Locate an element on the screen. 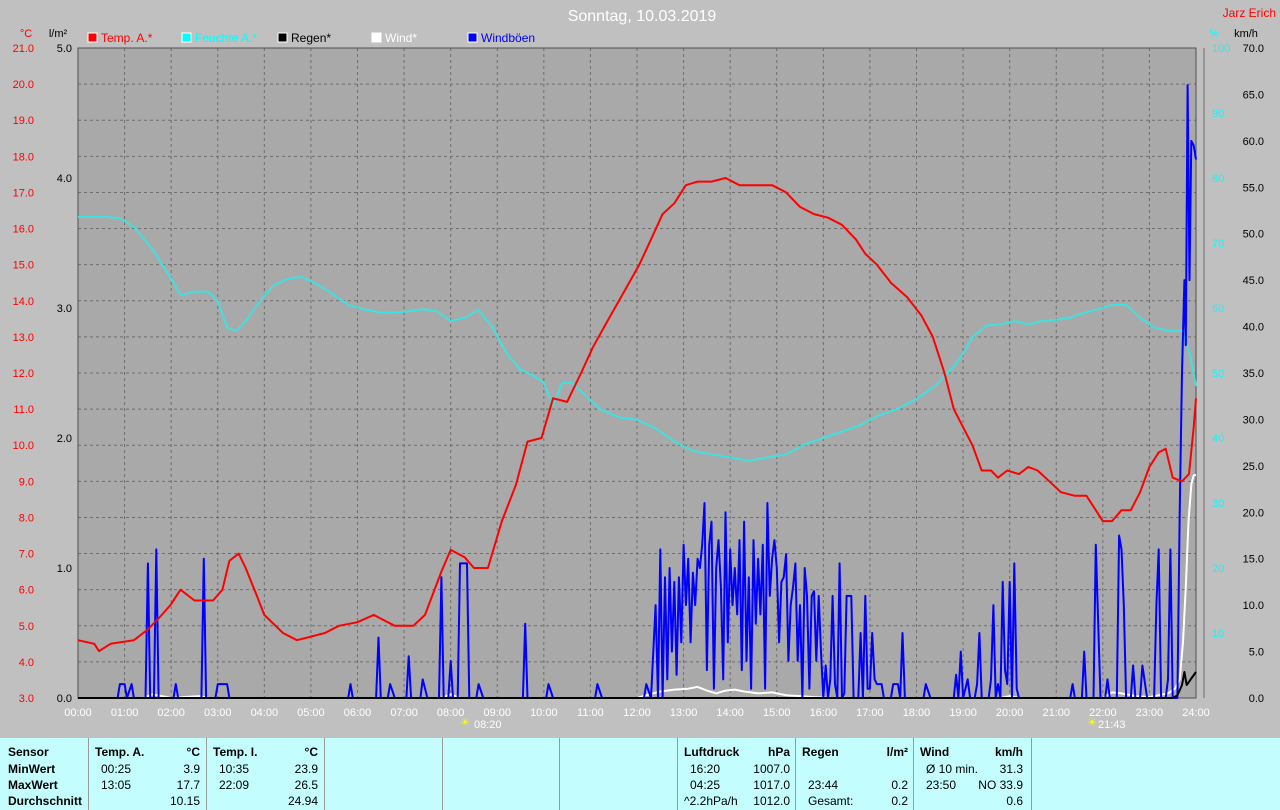 Image resolution: width=1280 pixels, height=810 pixels. time-tick-label: 02:00 is located at coordinates (171, 713).